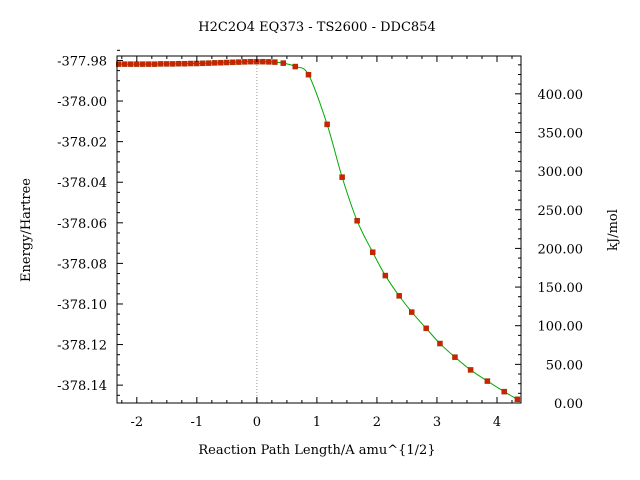 The height and width of the screenshot is (480, 640). I want to click on y-tick-label-7: -378.12, so click(82, 346).